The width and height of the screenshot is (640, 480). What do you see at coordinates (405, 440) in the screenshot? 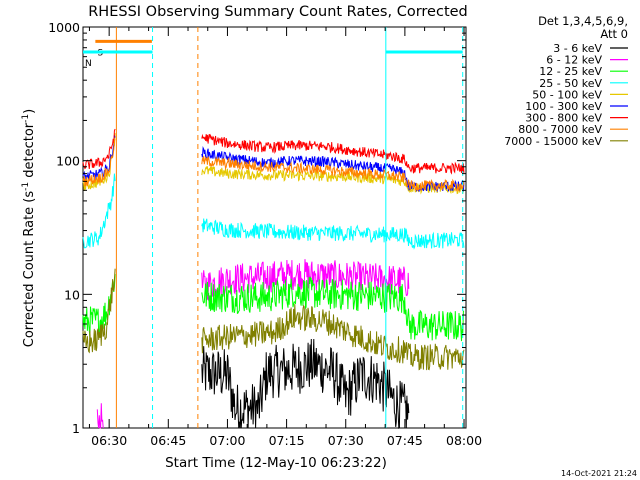
I see `x-tick-label: 07:45` at bounding box center [405, 440].